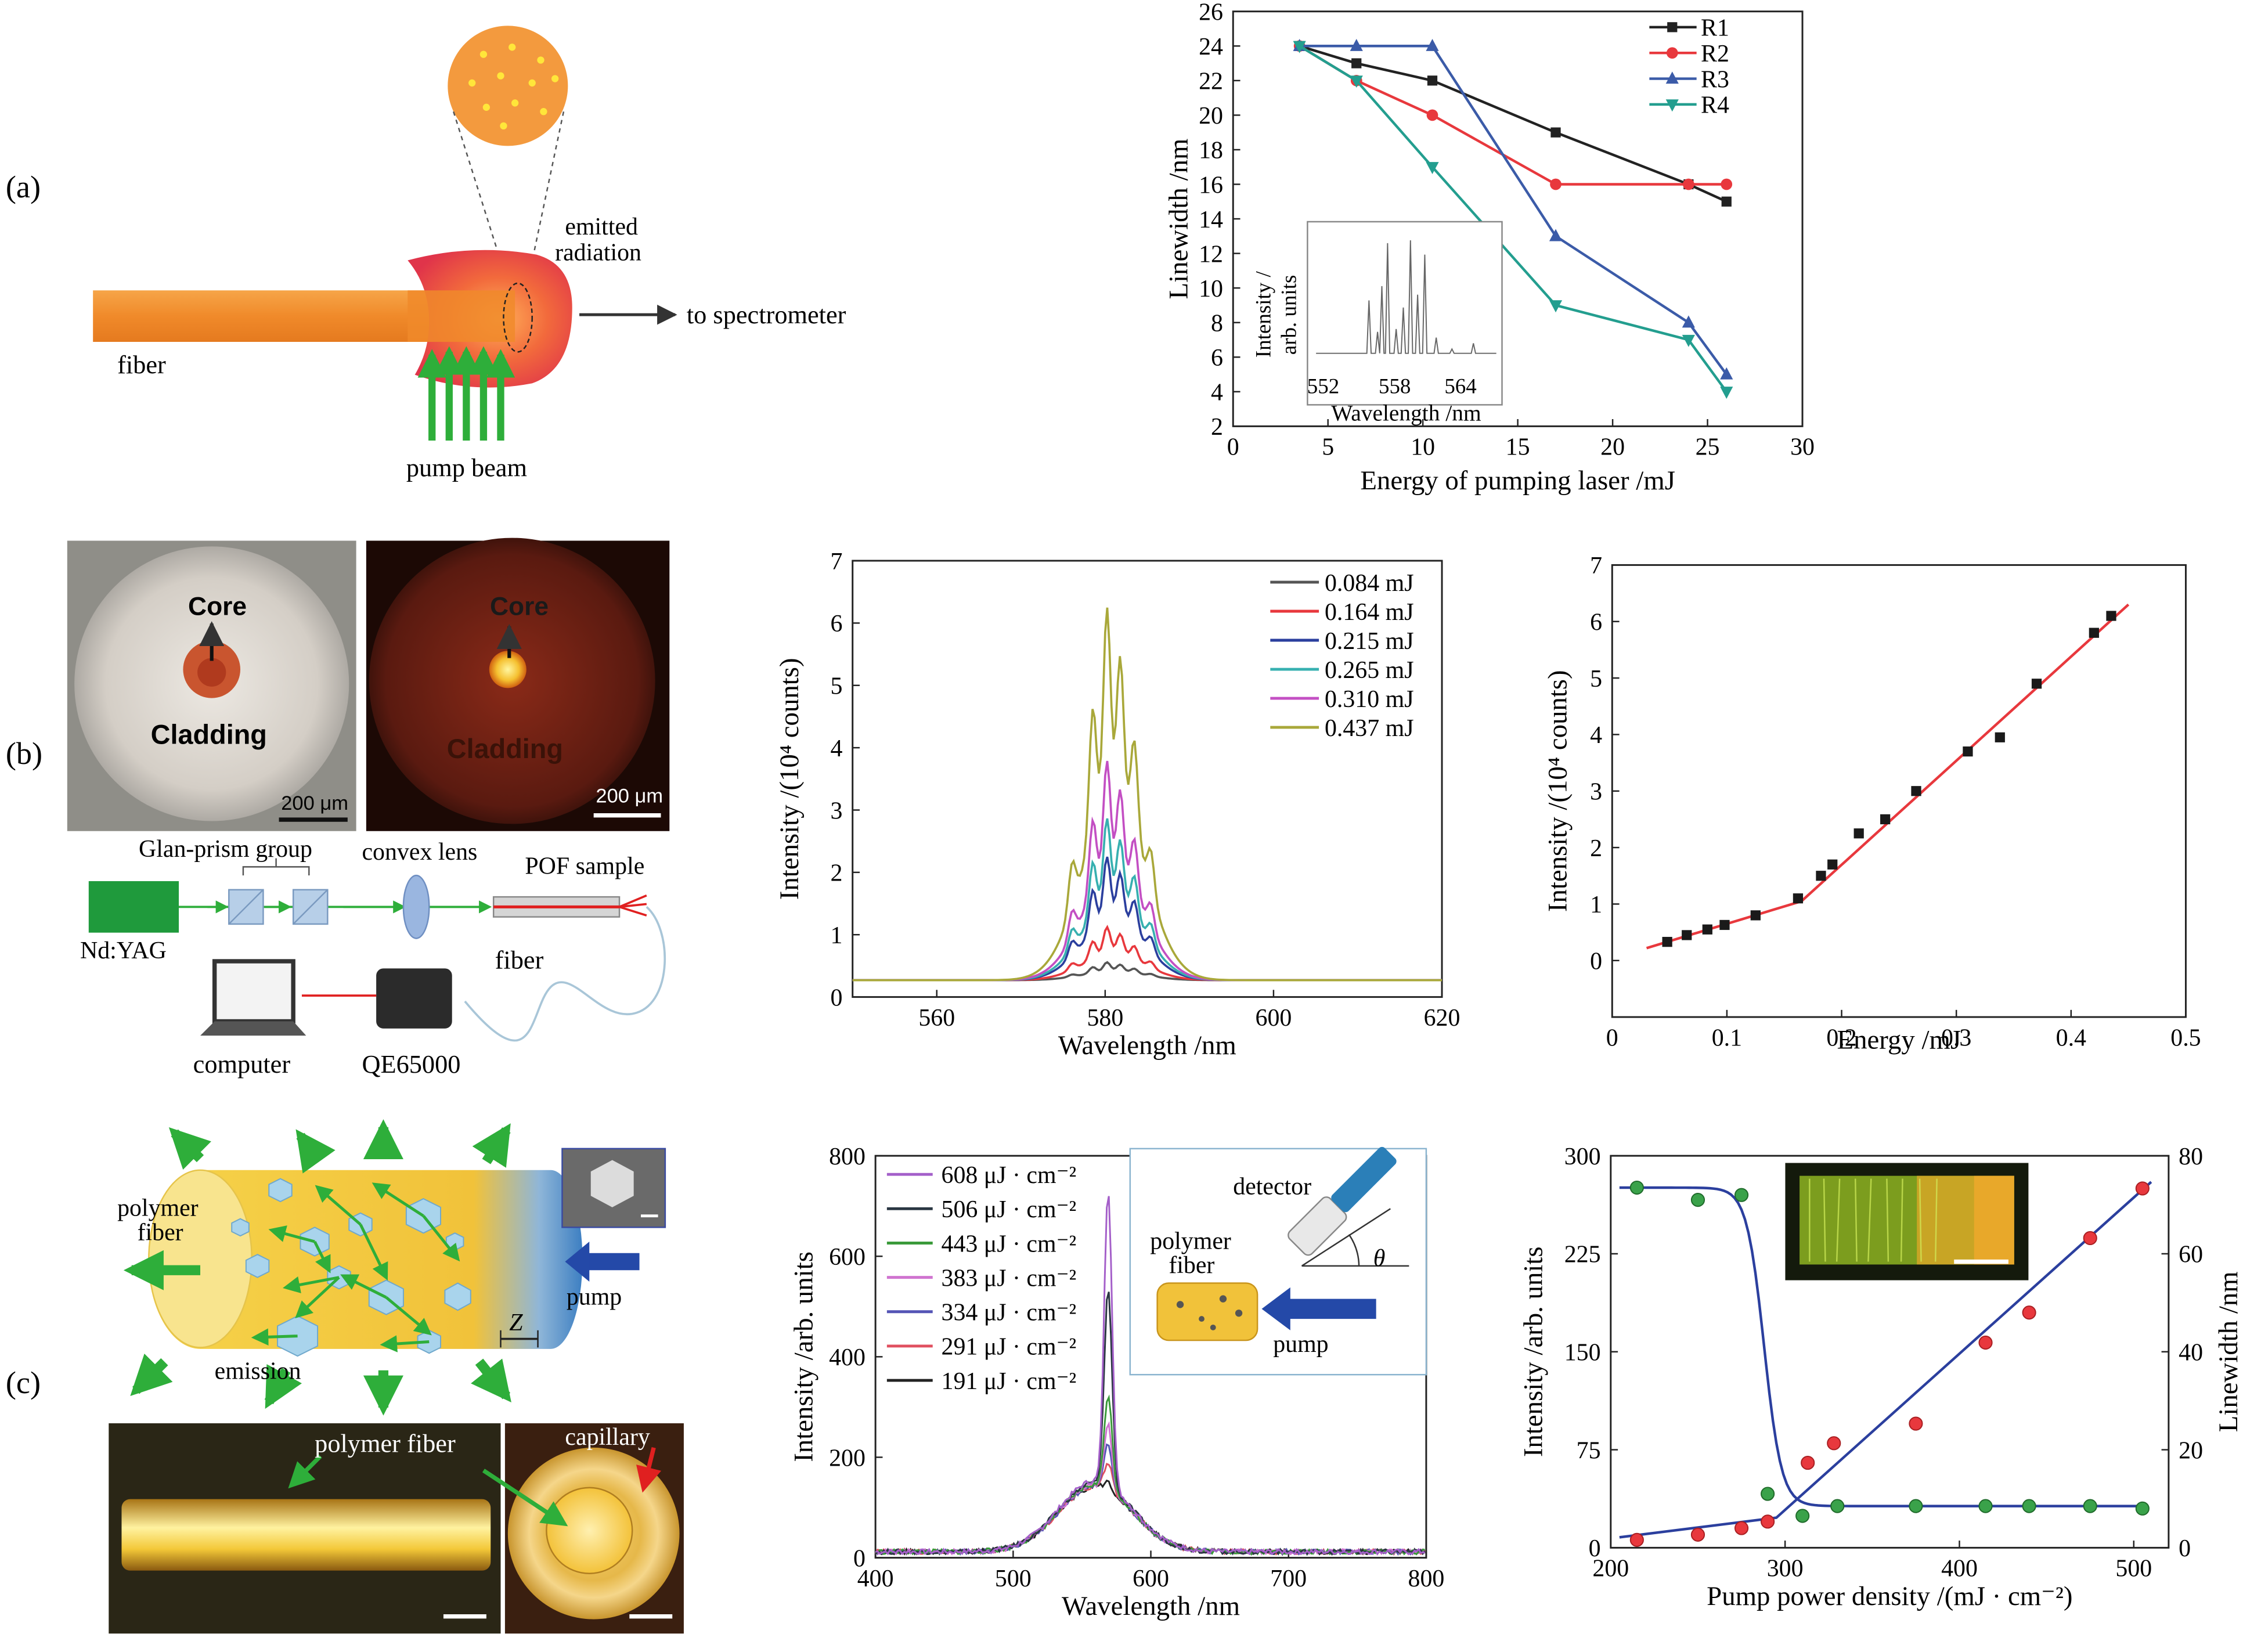  What do you see at coordinates (411, 1064) in the screenshot?
I see `qe-label: QE65000` at bounding box center [411, 1064].